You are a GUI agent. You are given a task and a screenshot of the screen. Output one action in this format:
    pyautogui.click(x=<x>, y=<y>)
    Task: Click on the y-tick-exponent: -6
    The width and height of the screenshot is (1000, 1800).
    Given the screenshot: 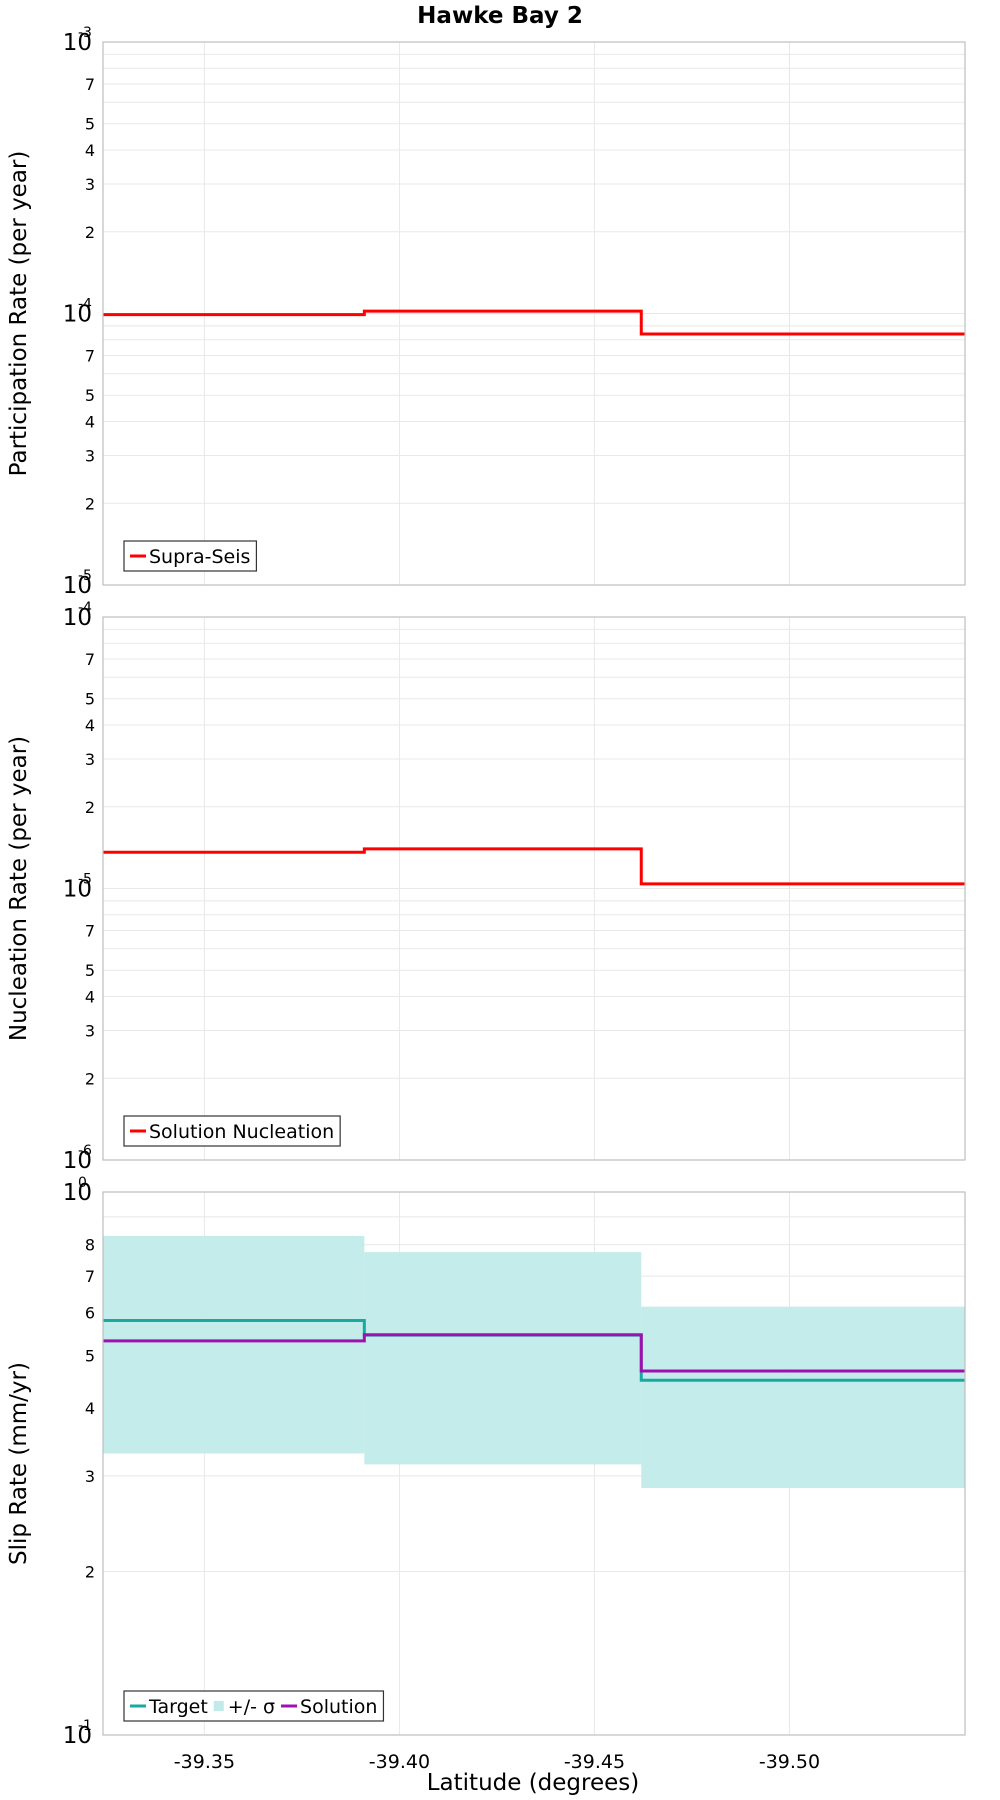 What is the action you would take?
    pyautogui.click(x=85, y=1151)
    